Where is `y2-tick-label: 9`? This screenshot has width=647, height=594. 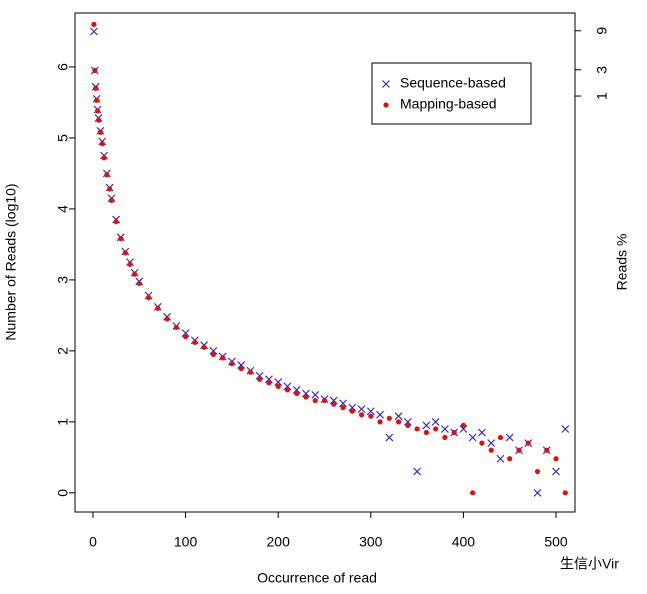 y2-tick-label: 9 is located at coordinates (602, 31).